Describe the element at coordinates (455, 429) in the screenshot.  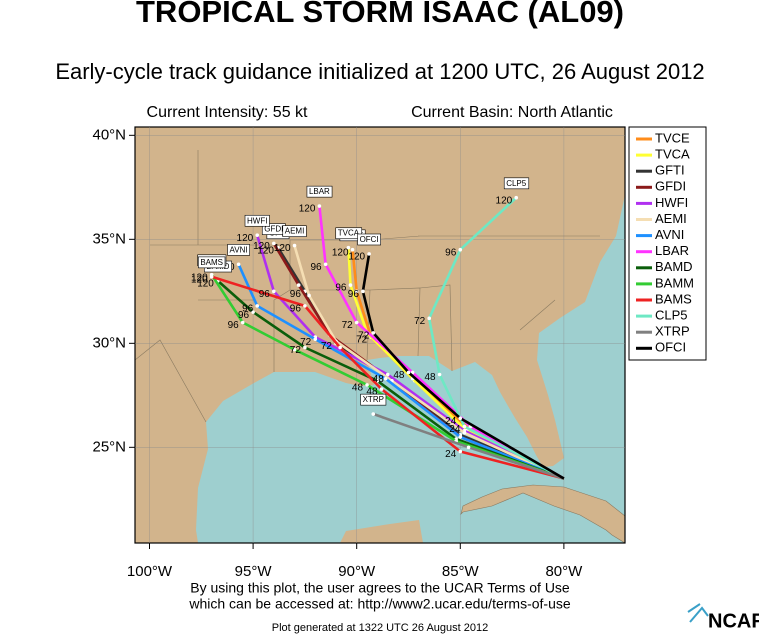
I see `hour-label: 24` at that location.